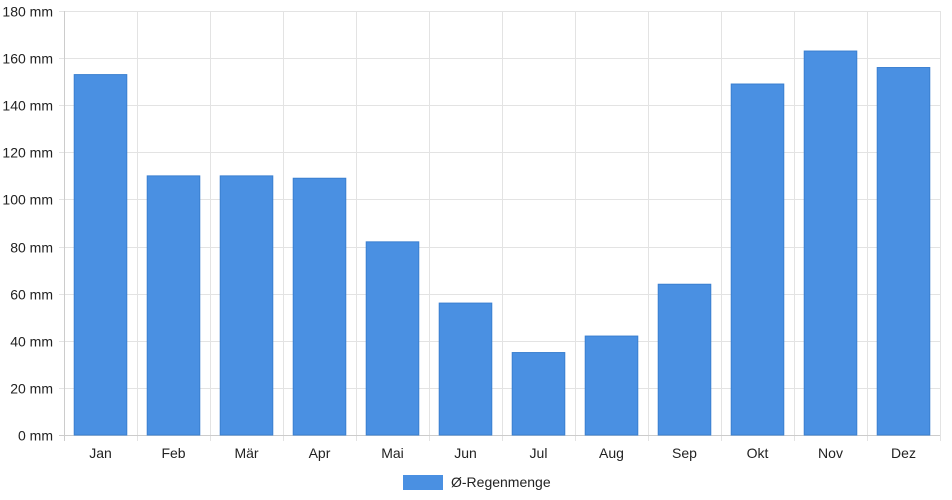 Image resolution: width=952 pixels, height=500 pixels. I want to click on y-tick-label: 40 mm, so click(31, 342).